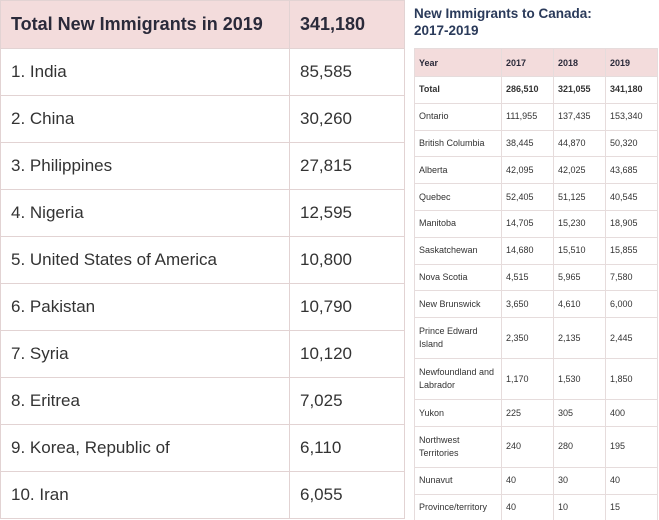  What do you see at coordinates (631, 223) in the screenshot?
I see `value-2019: 18,905` at bounding box center [631, 223].